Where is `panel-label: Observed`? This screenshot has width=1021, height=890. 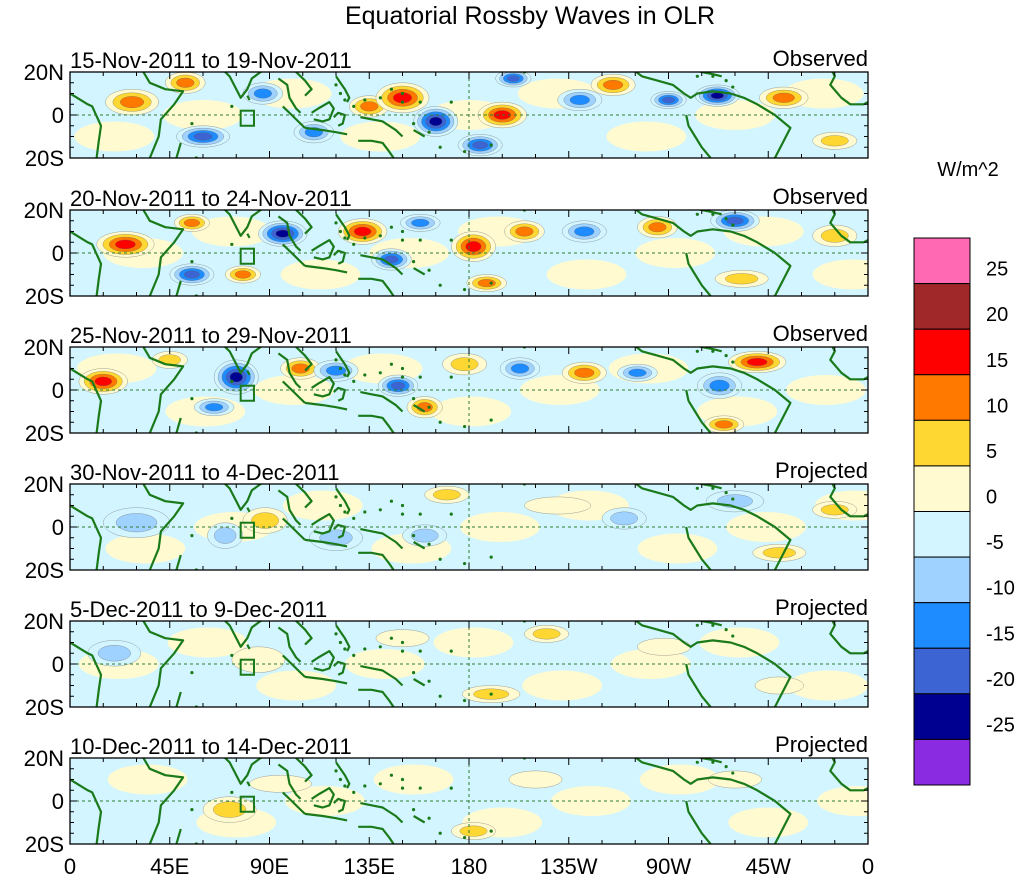
panel-label: Observed is located at coordinates (820, 196).